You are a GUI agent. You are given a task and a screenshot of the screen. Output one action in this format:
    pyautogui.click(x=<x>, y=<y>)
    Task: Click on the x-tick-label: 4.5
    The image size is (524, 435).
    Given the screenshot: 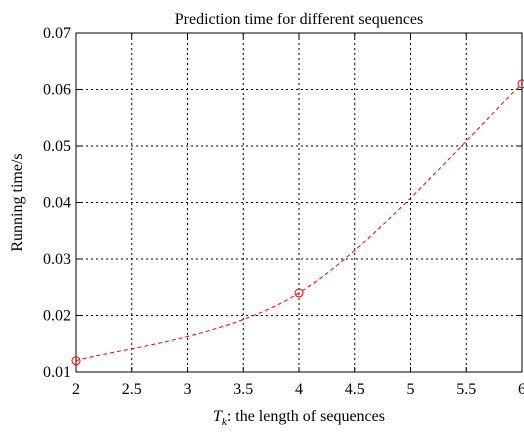 What is the action you would take?
    pyautogui.click(x=355, y=389)
    